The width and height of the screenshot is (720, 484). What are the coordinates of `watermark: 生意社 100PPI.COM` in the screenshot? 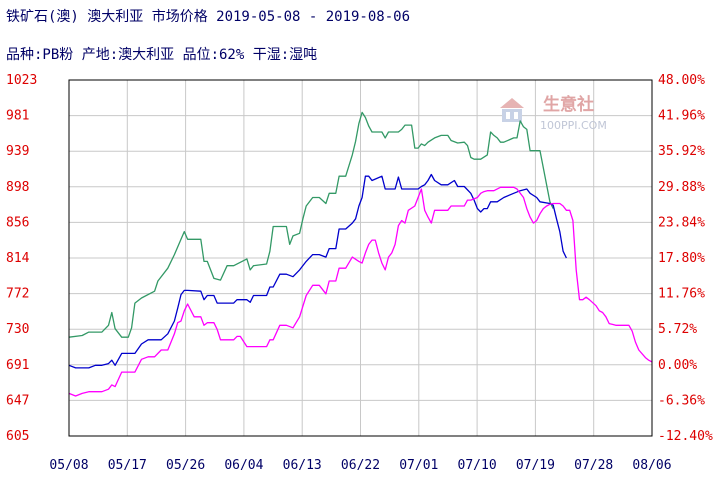 It's located at (553, 113).